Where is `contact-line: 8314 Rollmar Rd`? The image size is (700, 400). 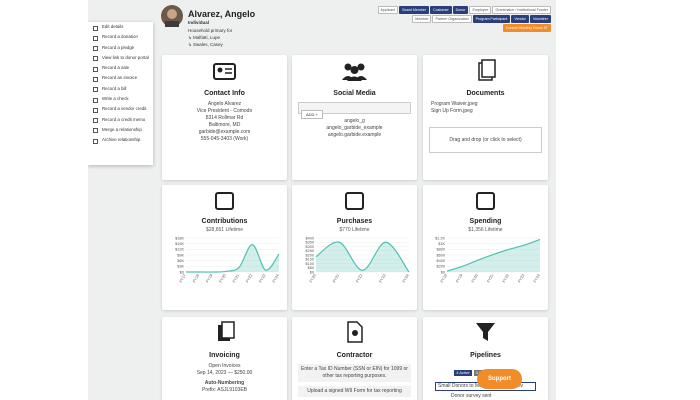 contact-line: 8314 Rollmar Rd is located at coordinates (224, 118).